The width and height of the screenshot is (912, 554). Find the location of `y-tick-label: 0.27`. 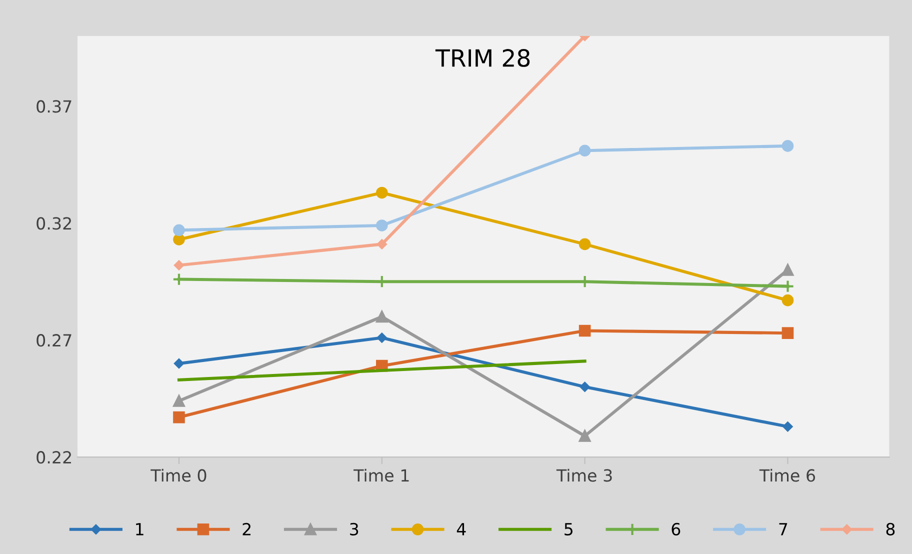

y-tick-label: 0.27 is located at coordinates (54, 340).